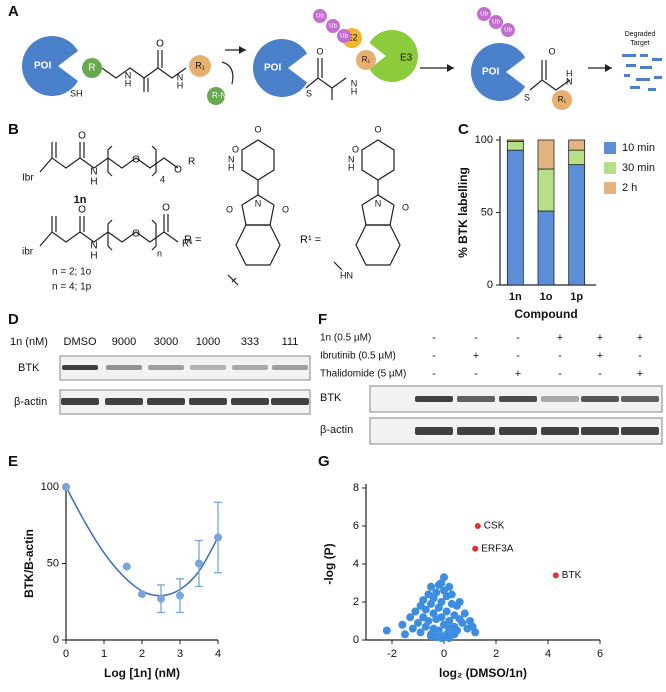  What do you see at coordinates (600, 654) in the screenshot?
I see `x-tick-label: 6` at bounding box center [600, 654].